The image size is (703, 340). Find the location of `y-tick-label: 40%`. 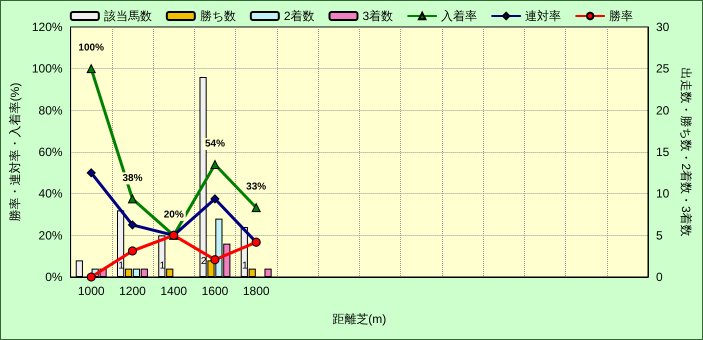

y-tick-label: 40% is located at coordinates (50, 193).